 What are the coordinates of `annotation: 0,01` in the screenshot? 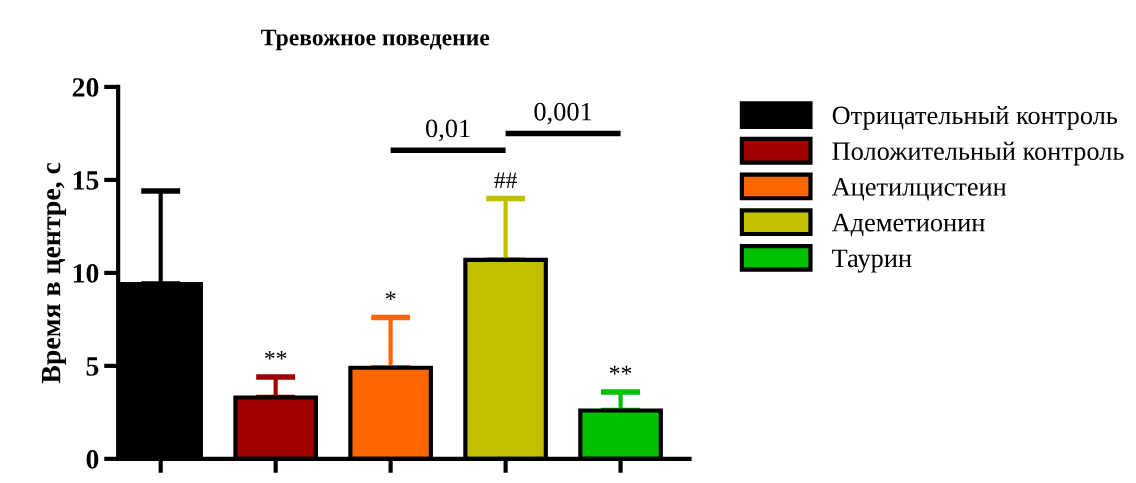 It's located at (448, 130).